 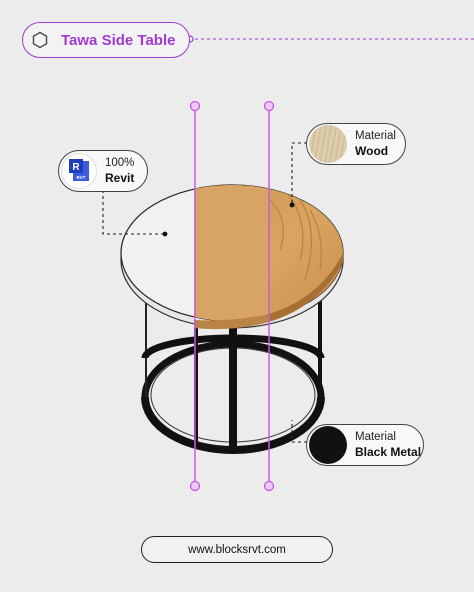 I want to click on revit-logo-icon: R RVT, so click(x=79, y=171).